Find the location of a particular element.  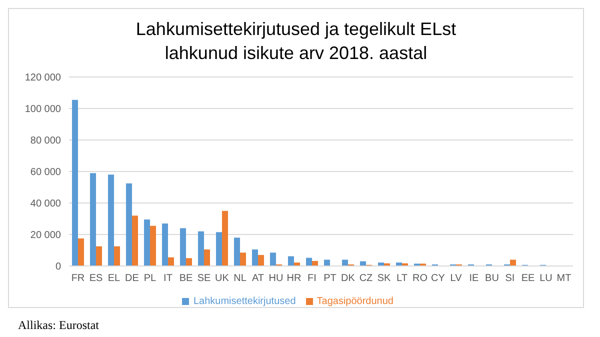

text: Allikas: Eurostat is located at coordinates (59, 325).